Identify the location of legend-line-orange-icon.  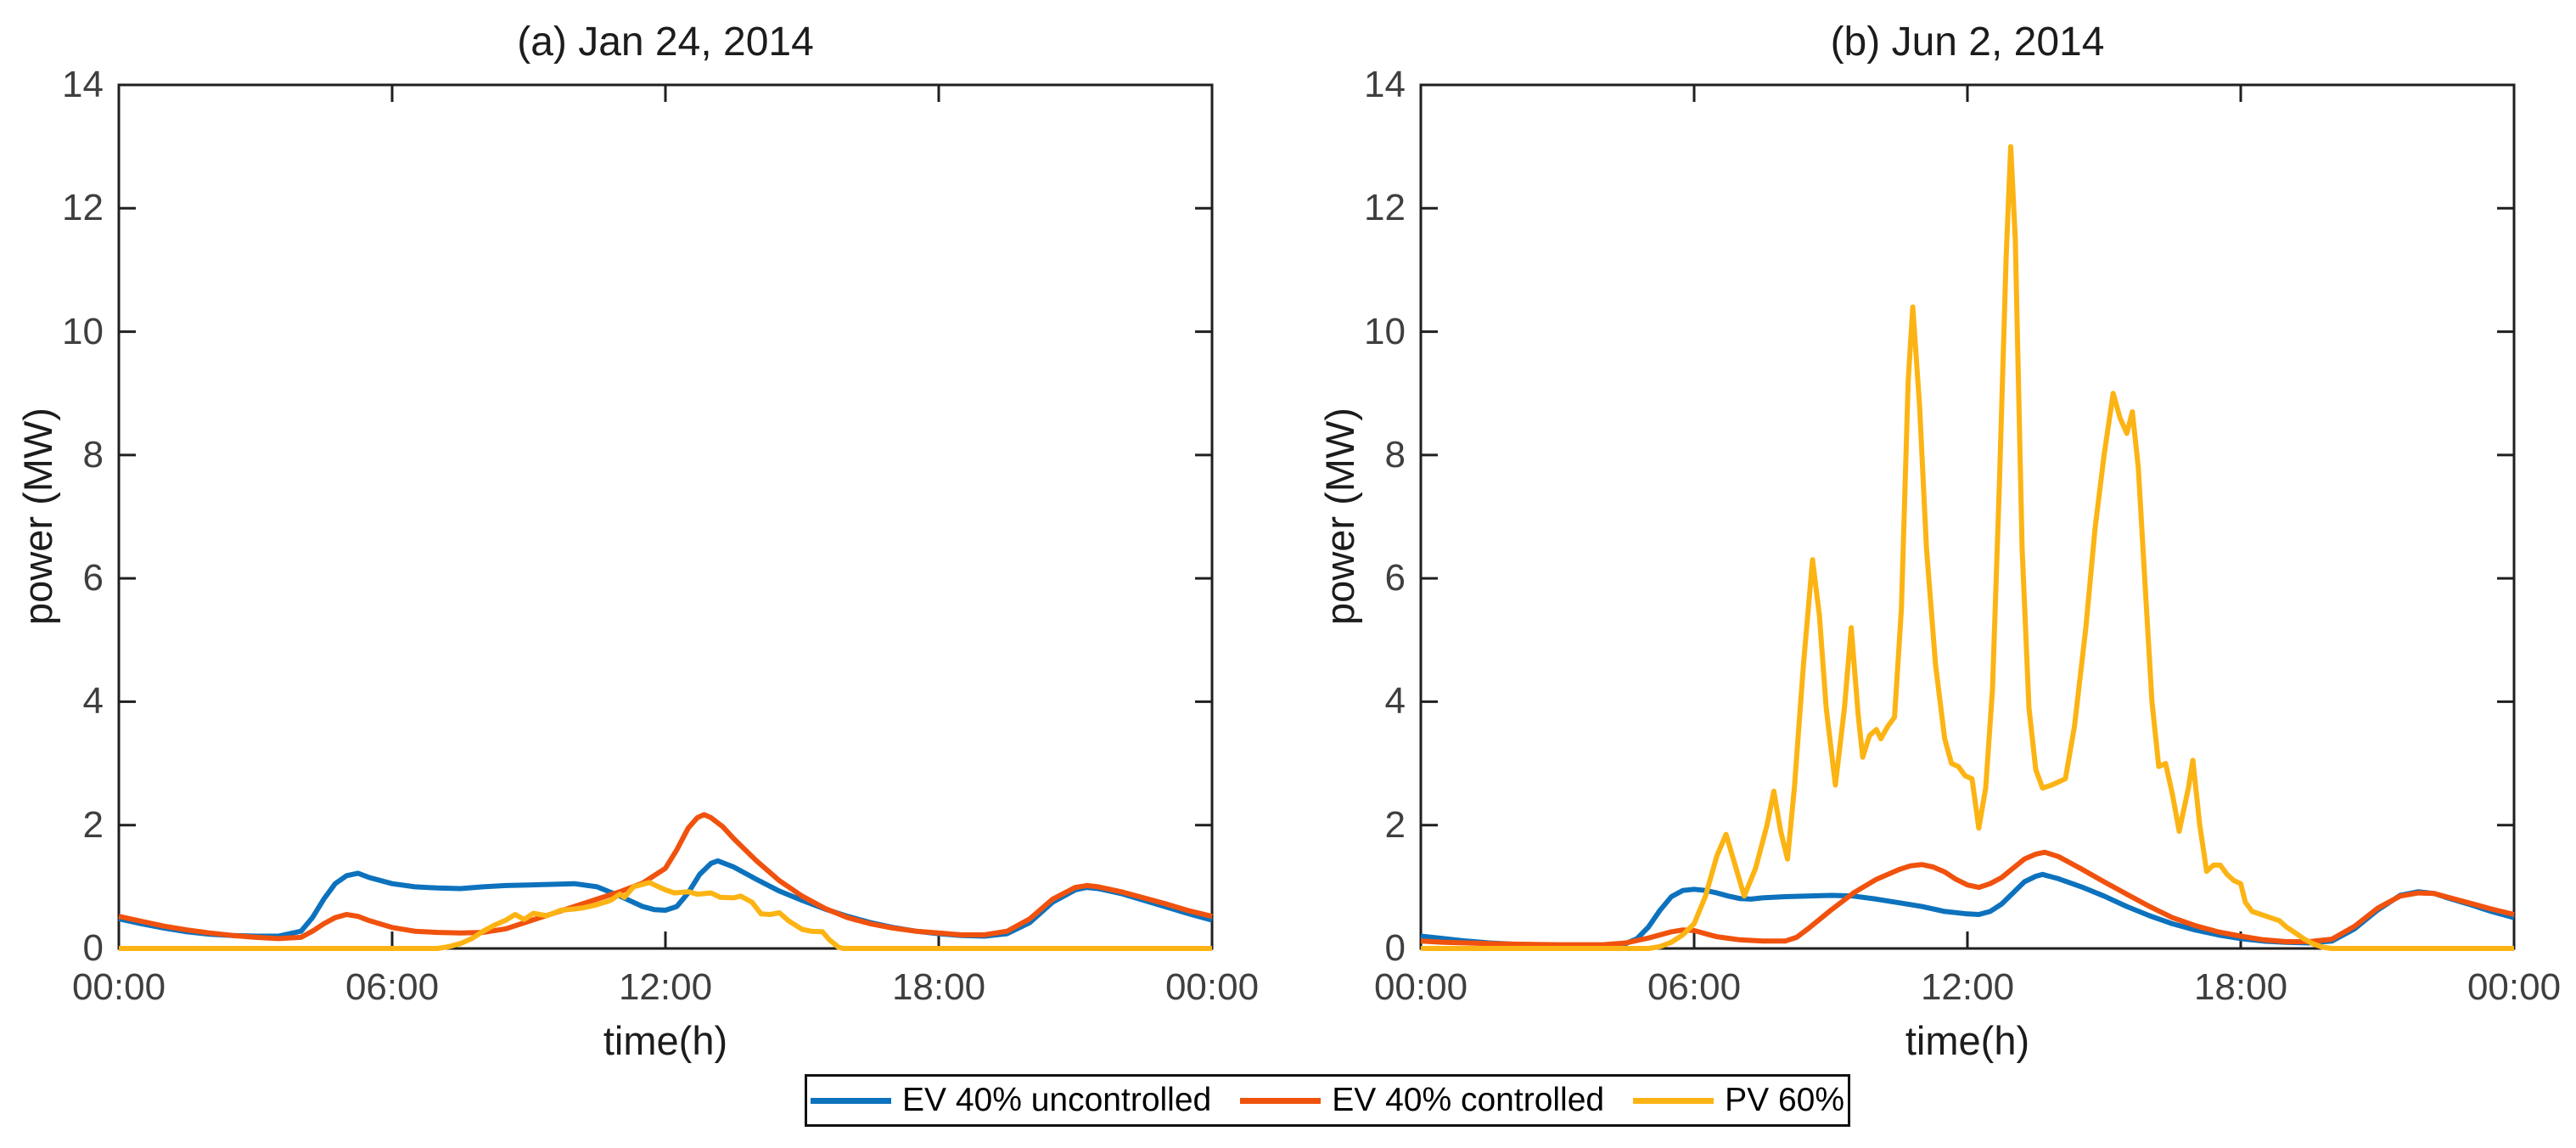
(1281, 1100).